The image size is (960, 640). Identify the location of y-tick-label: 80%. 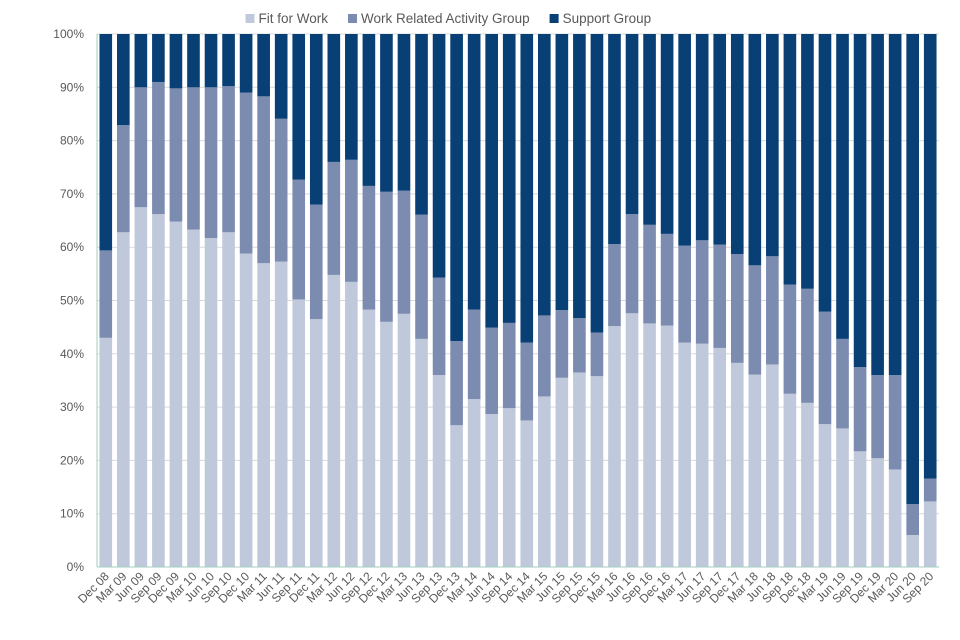
(72, 141).